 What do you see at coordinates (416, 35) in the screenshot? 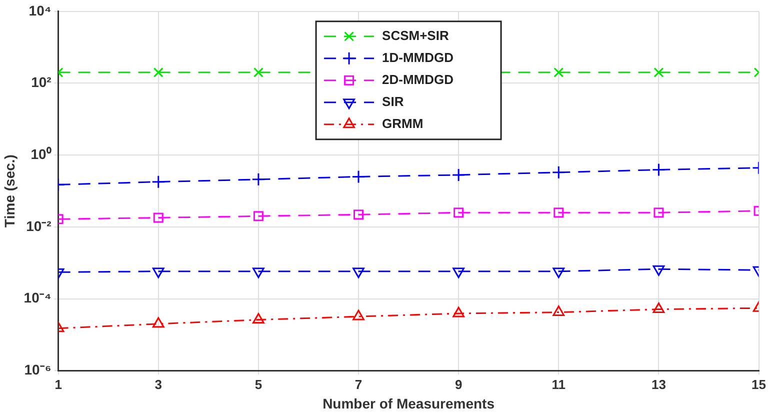
I see `legend-label: SCSM+SIR` at bounding box center [416, 35].